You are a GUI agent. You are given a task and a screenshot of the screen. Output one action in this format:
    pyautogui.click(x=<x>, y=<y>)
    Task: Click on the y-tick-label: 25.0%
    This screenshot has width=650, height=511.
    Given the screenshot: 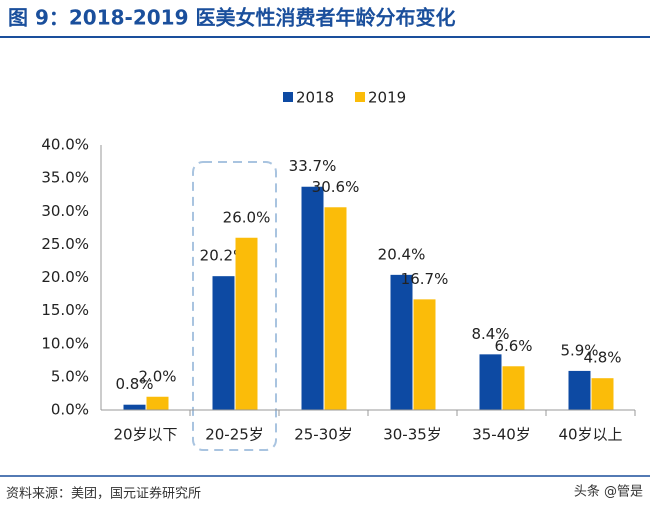 What is the action you would take?
    pyautogui.click(x=65, y=244)
    